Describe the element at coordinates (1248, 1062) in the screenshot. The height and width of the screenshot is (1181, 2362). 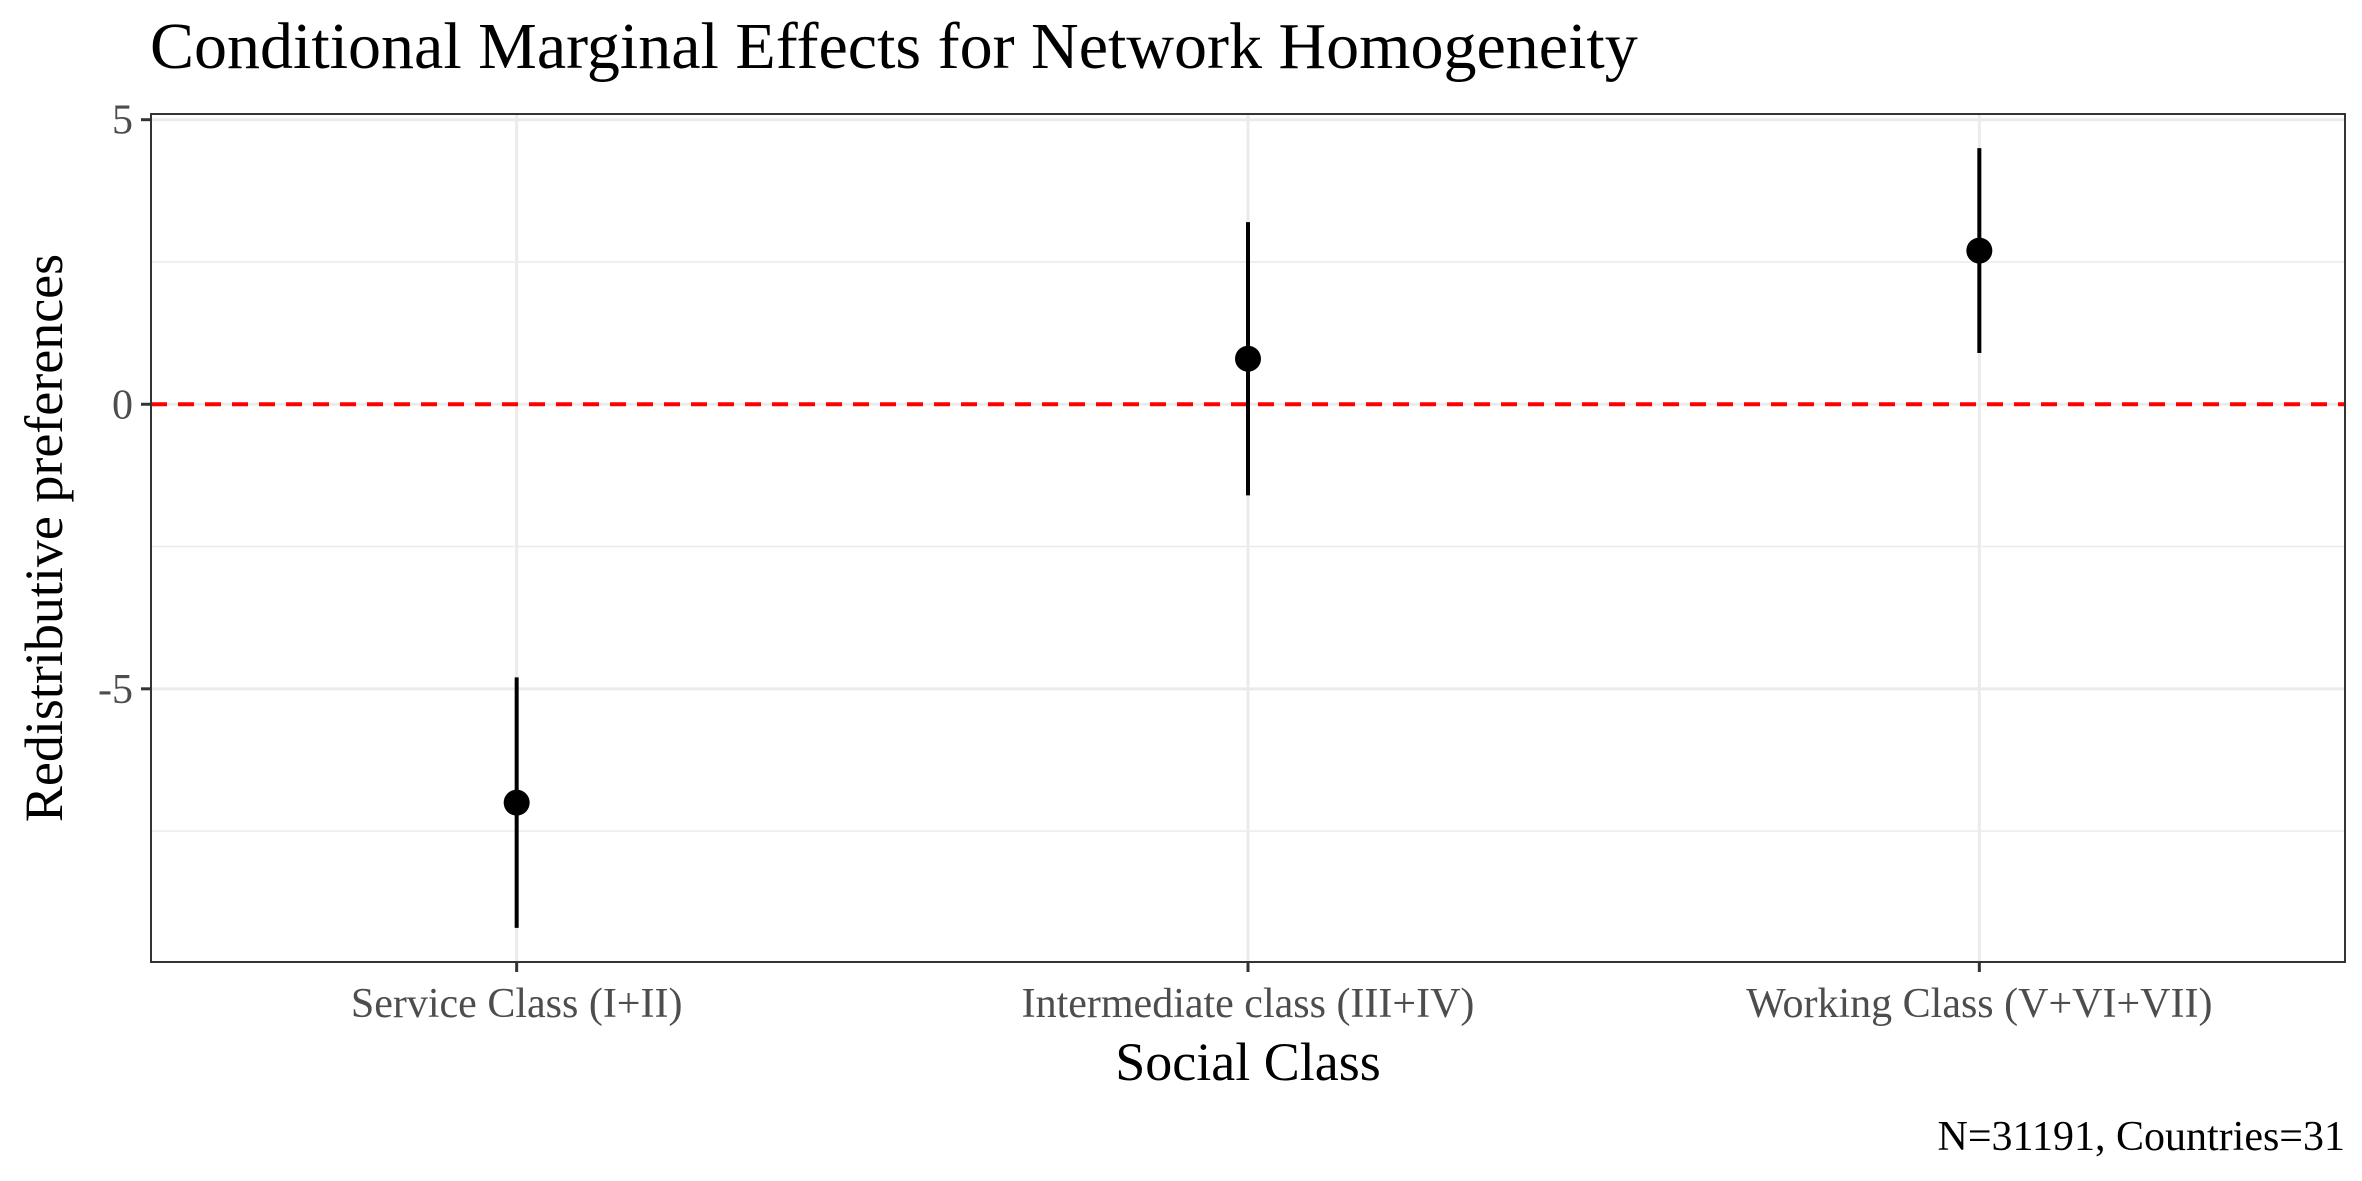
I see `x-axis-title: Social Class` at that location.